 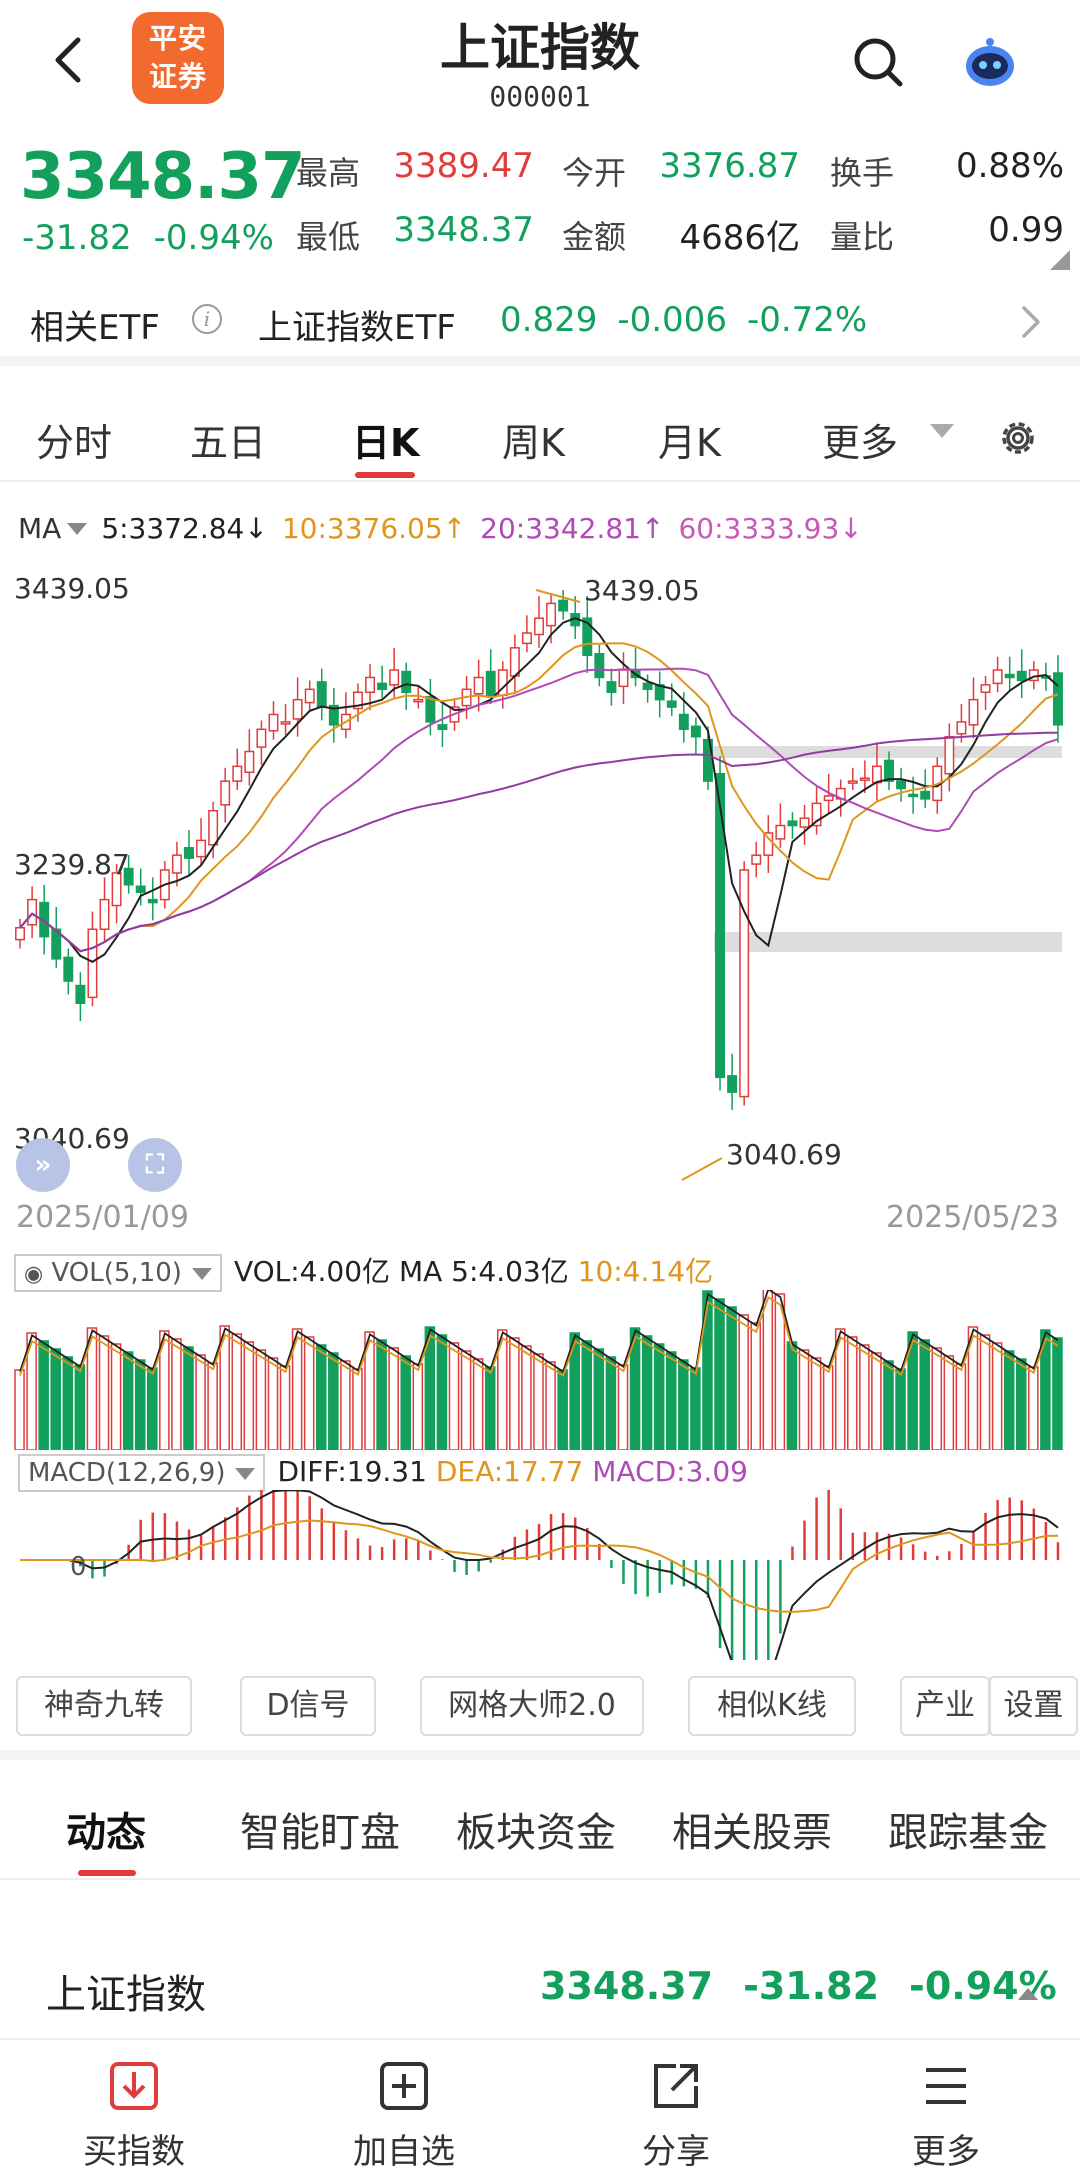 What do you see at coordinates (386, 443) in the screenshot?
I see `tab-daily-k: 日K` at bounding box center [386, 443].